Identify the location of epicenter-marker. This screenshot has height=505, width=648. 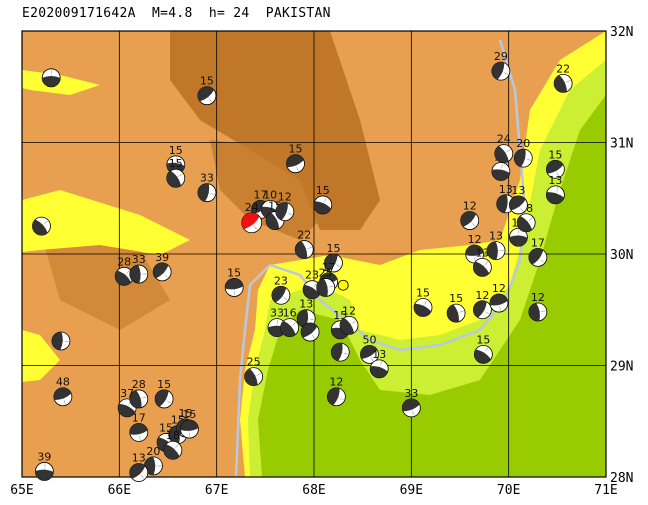
(343, 285).